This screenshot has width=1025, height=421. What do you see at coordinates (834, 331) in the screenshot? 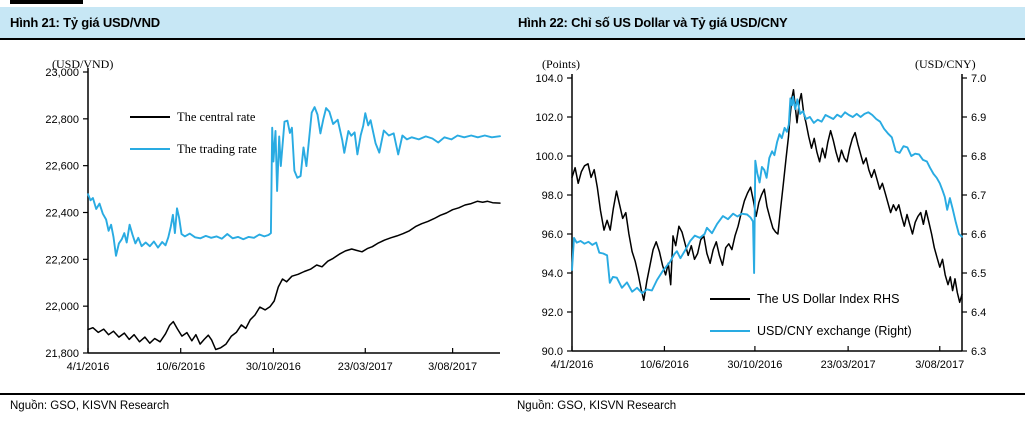
I see `usdcny-legend-label: USD/CNY exchange (Right)` at bounding box center [834, 331].